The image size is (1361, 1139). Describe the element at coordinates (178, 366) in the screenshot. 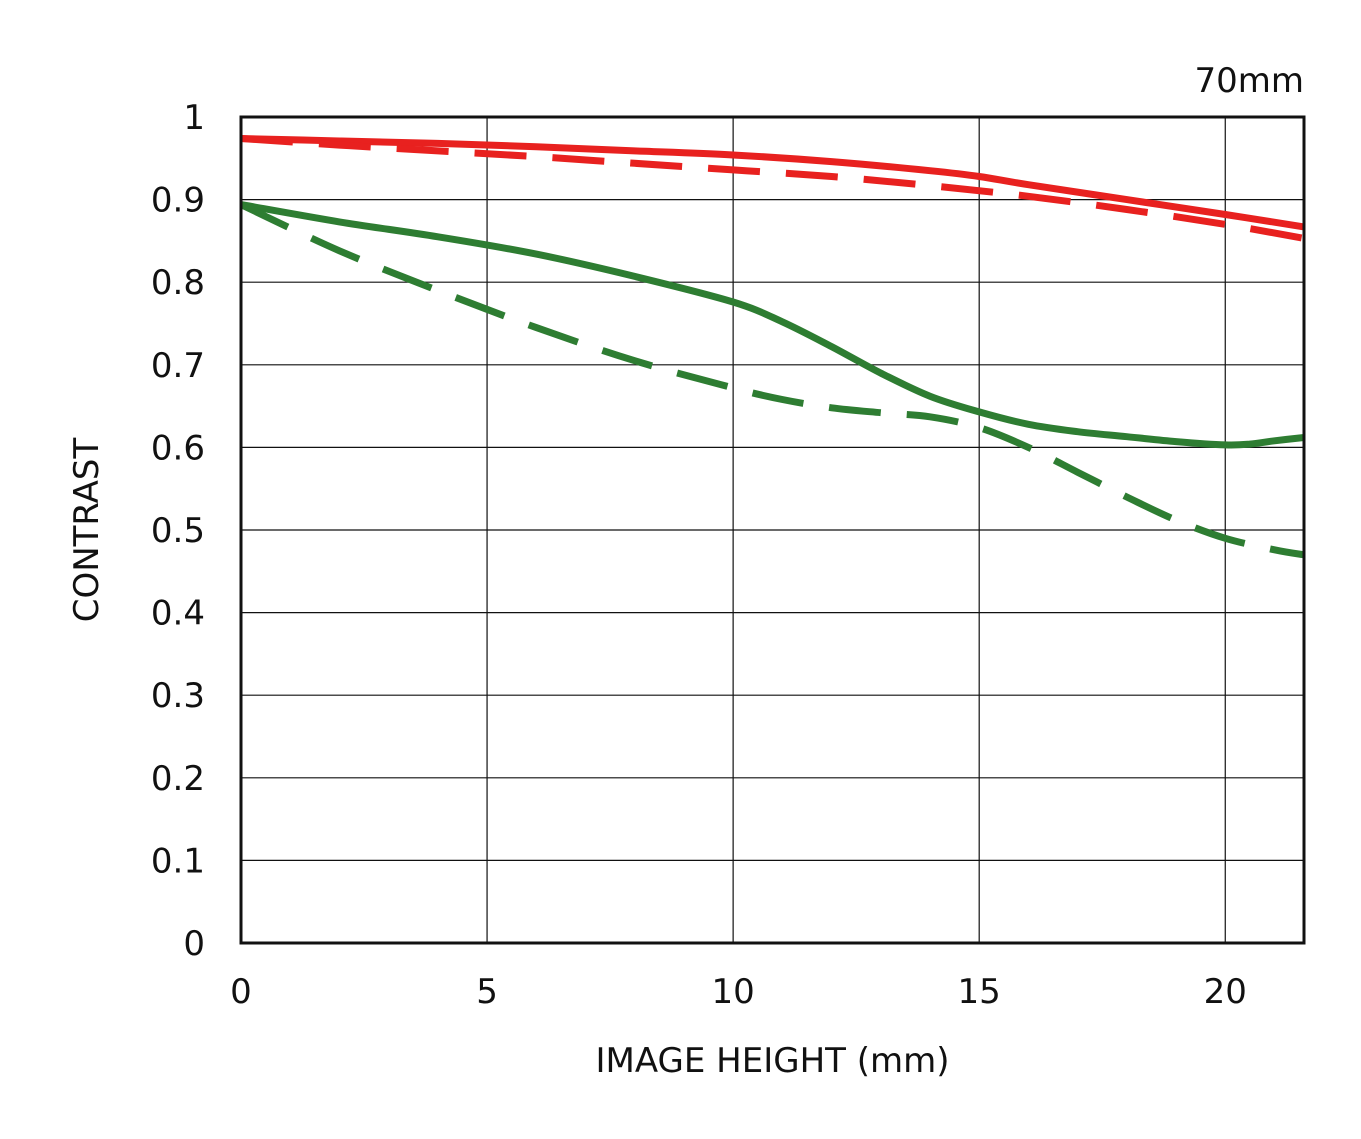

I see `y-tick-label: 0.7` at that location.